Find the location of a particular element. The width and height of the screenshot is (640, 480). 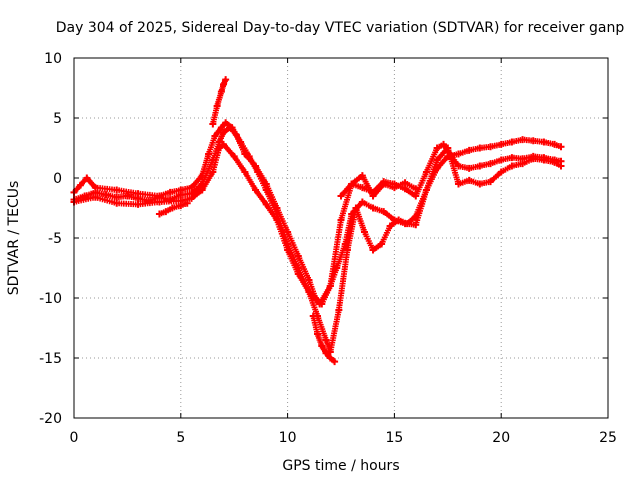

y-tick-label: -10 is located at coordinates (50, 299).